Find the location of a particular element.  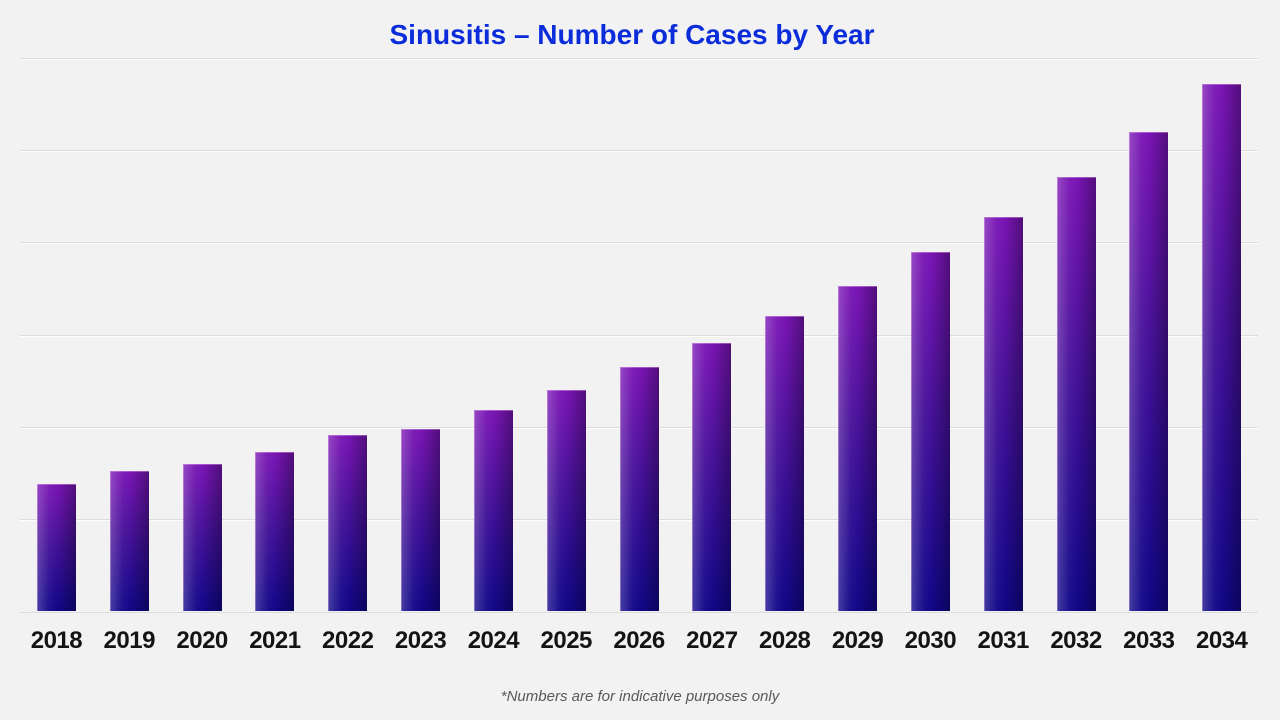

bar-2025 is located at coordinates (566, 500).